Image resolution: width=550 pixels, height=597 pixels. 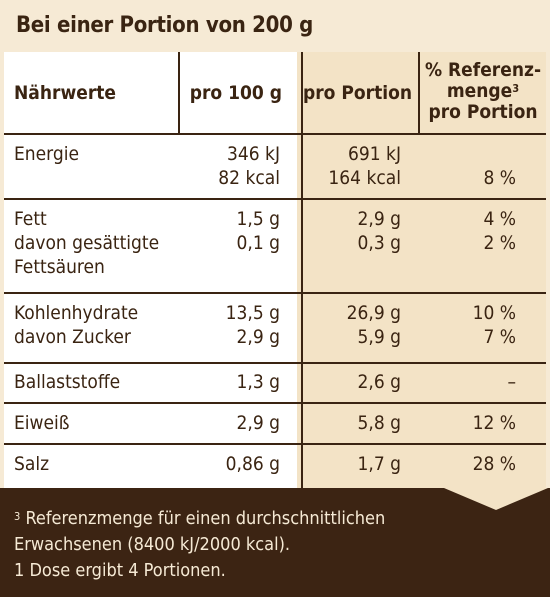 What do you see at coordinates (42, 423) in the screenshot?
I see `nutrient-name: Eiweiß` at bounding box center [42, 423].